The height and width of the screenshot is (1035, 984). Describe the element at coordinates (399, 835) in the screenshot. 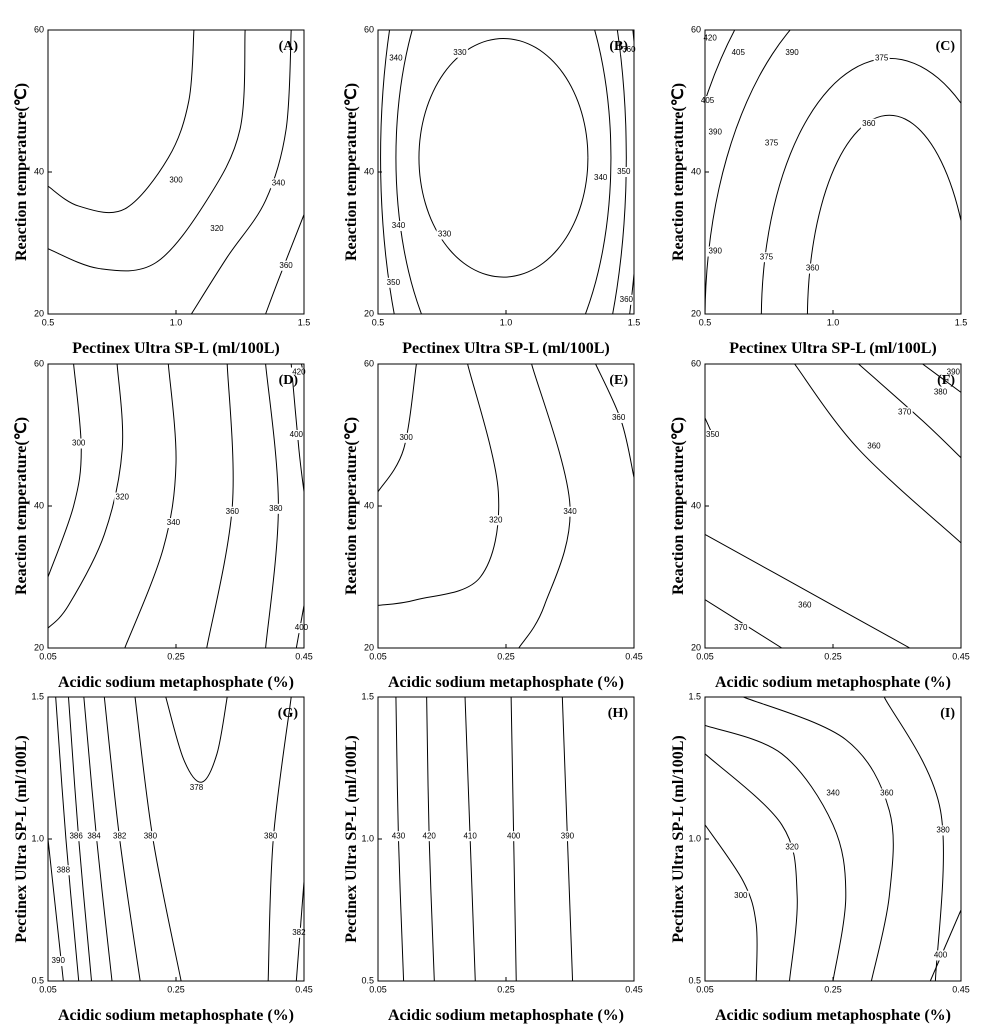

I see `contour-label: 430` at that location.